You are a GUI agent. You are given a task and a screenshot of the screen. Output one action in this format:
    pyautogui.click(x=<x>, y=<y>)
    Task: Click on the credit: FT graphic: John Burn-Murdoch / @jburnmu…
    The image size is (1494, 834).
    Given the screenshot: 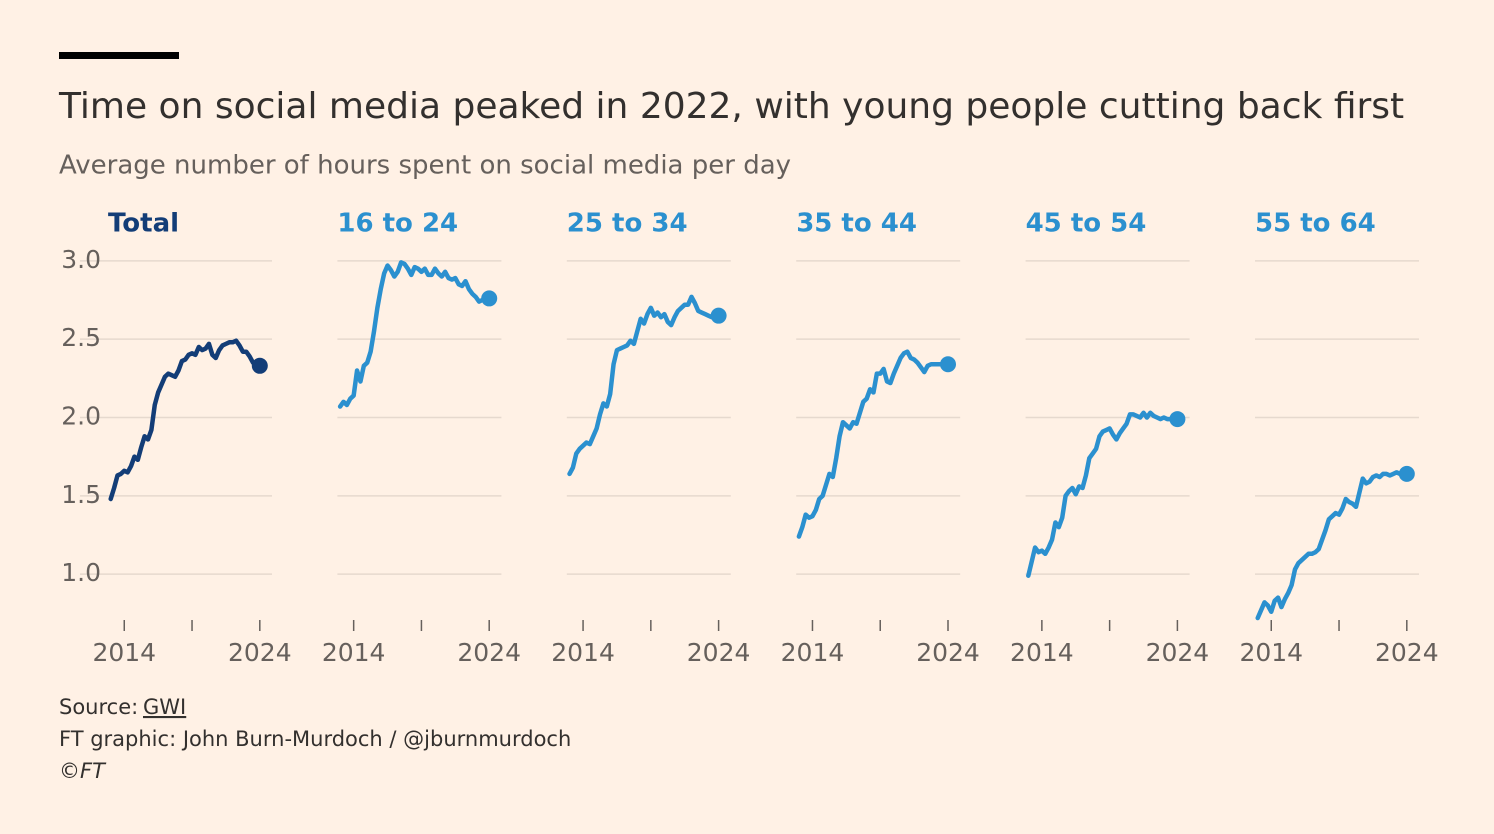 What is the action you would take?
    pyautogui.click(x=315, y=739)
    